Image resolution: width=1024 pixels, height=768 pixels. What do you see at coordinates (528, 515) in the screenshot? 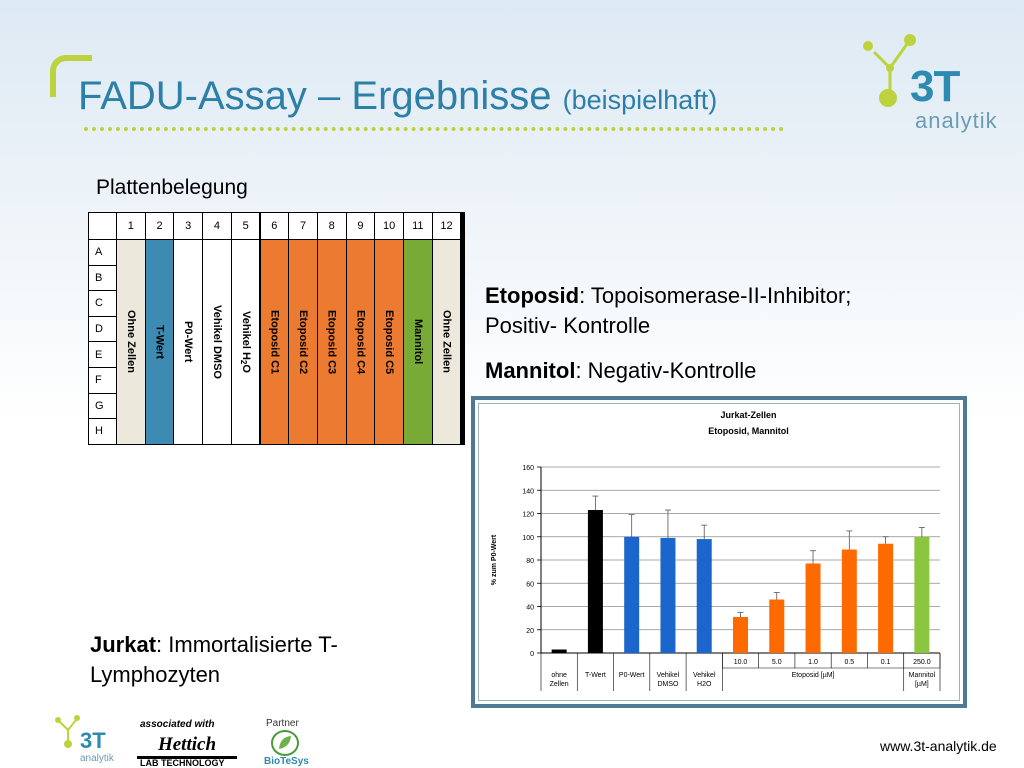
I see `y-tick-label: 120` at bounding box center [528, 515].